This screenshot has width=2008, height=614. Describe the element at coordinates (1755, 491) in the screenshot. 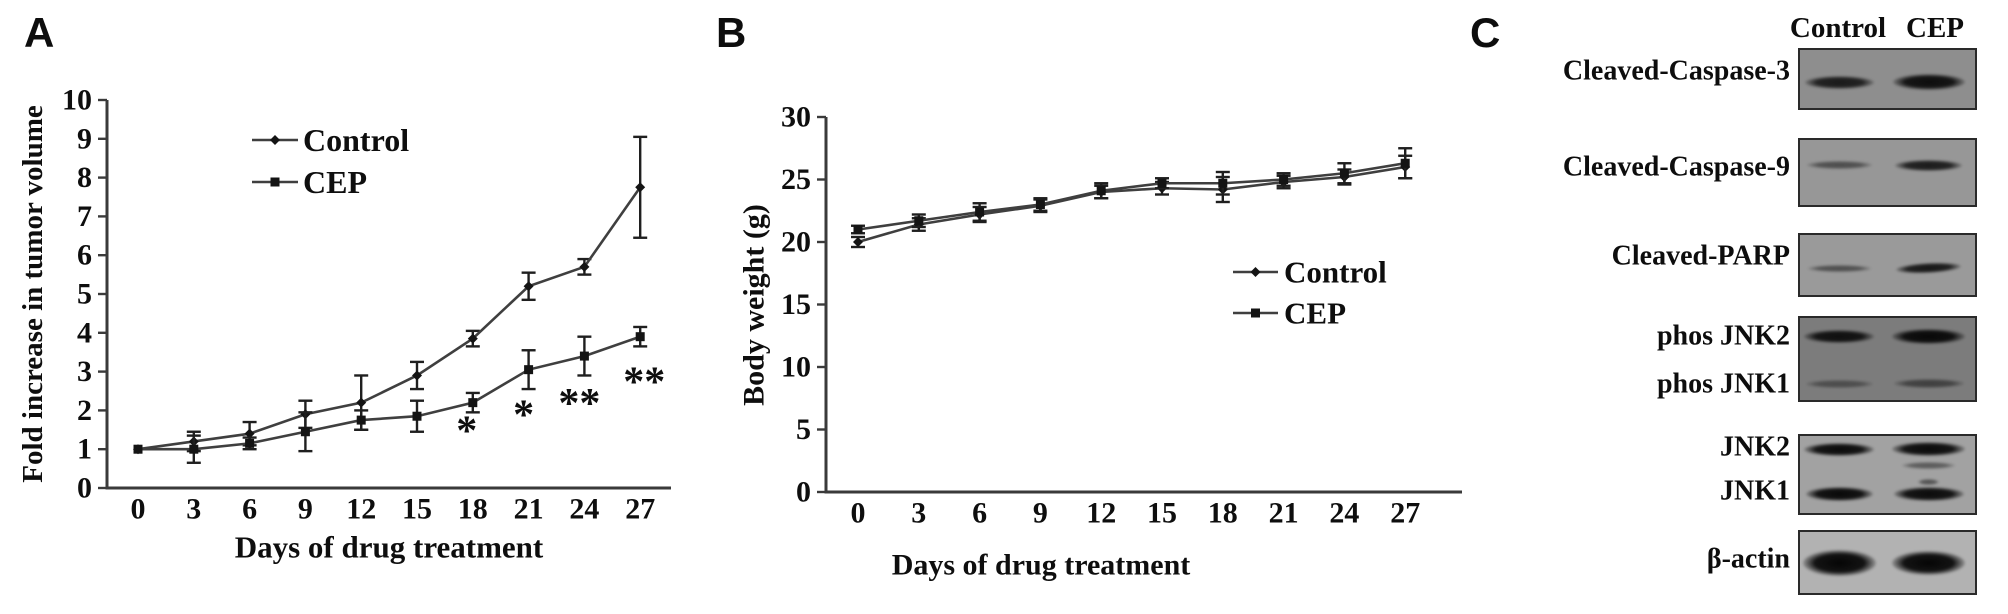

I see `blot-label: JNK1` at that location.